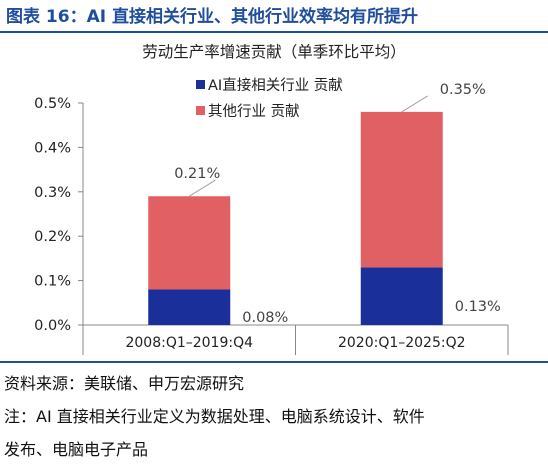  Describe the element at coordinates (212, 17) in the screenshot. I see `figure-title: 图表 16：AI 直接相关行业、其他行业效率均有所提升` at that location.